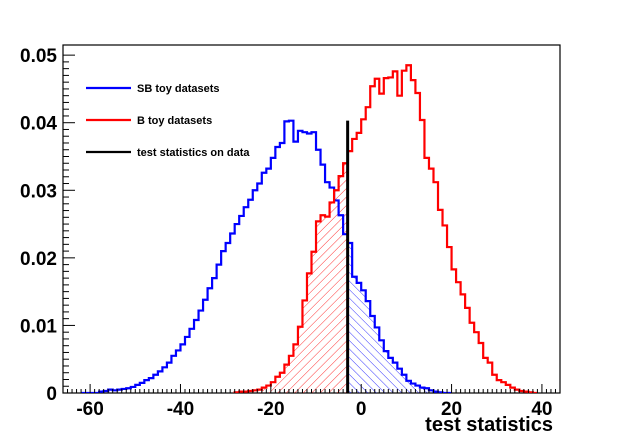 The width and height of the screenshot is (623, 436). I want to click on y-tick-label: 0.05, so click(38, 56).